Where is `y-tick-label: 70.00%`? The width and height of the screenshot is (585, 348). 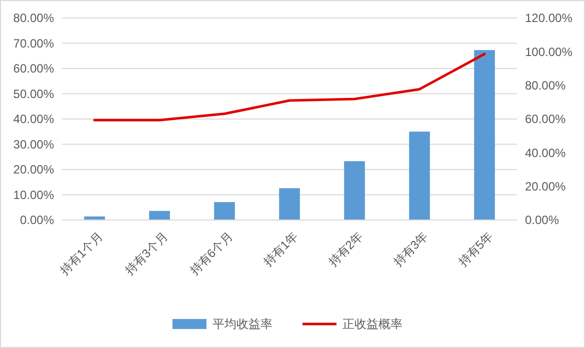
y-tick-label: 70.00% is located at coordinates (33, 43).